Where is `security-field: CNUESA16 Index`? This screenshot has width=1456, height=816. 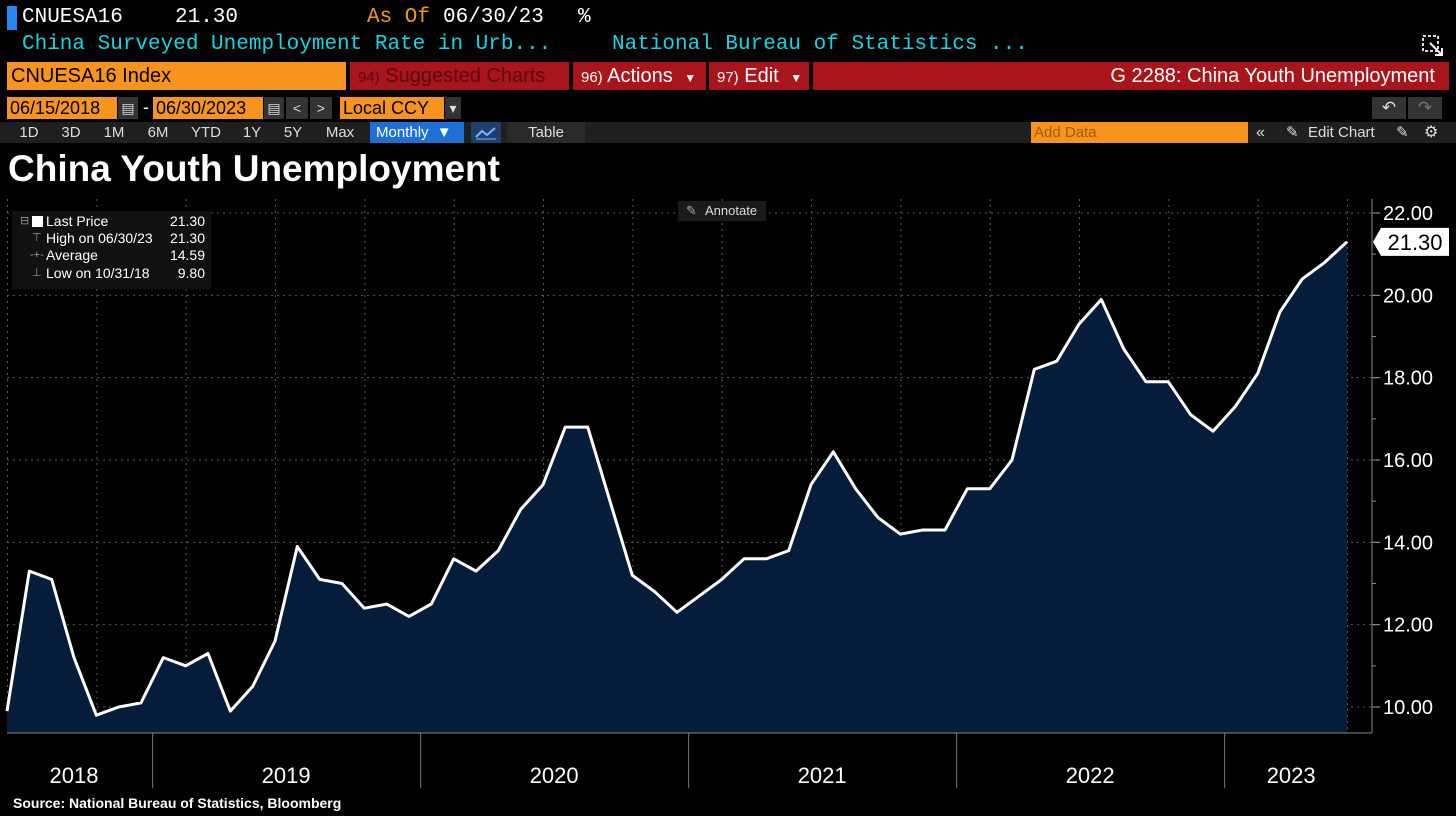 security-field: CNUESA16 Index is located at coordinates (176, 76).